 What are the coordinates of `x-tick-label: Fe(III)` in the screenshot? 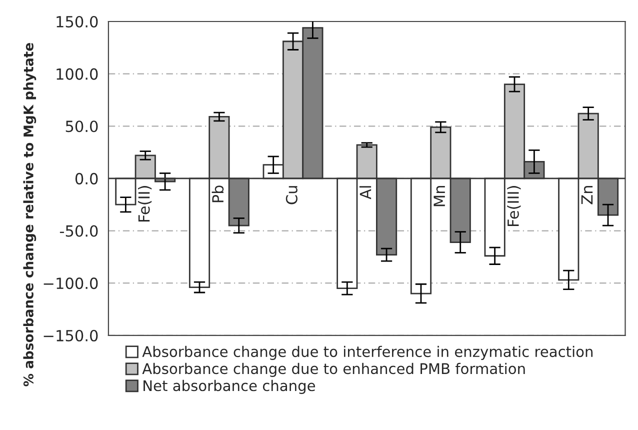 It's located at (514, 206).